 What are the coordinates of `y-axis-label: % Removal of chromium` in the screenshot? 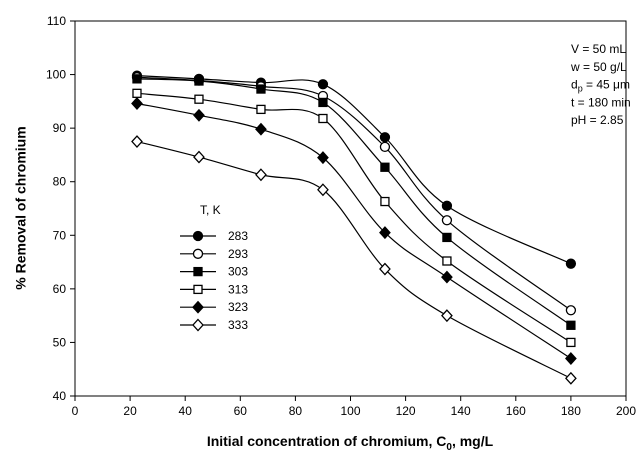 It's located at (21, 207).